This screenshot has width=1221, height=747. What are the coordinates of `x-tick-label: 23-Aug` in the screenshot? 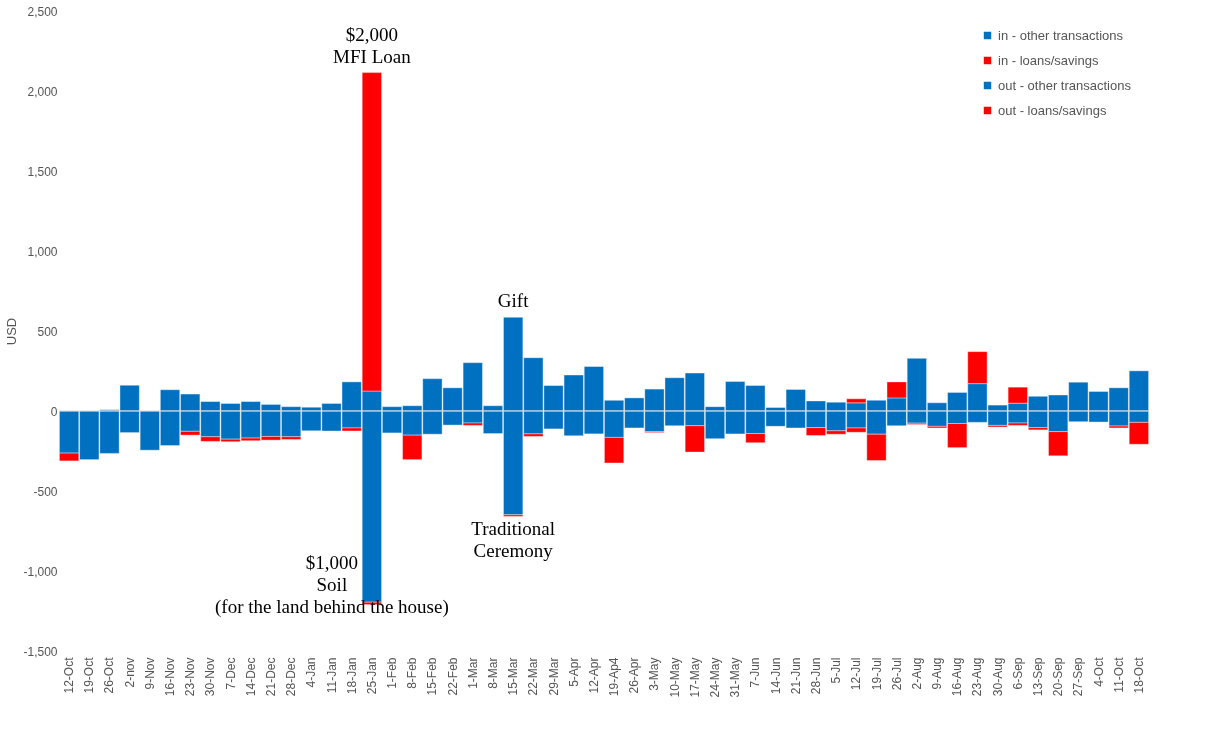 It's located at (977, 677).